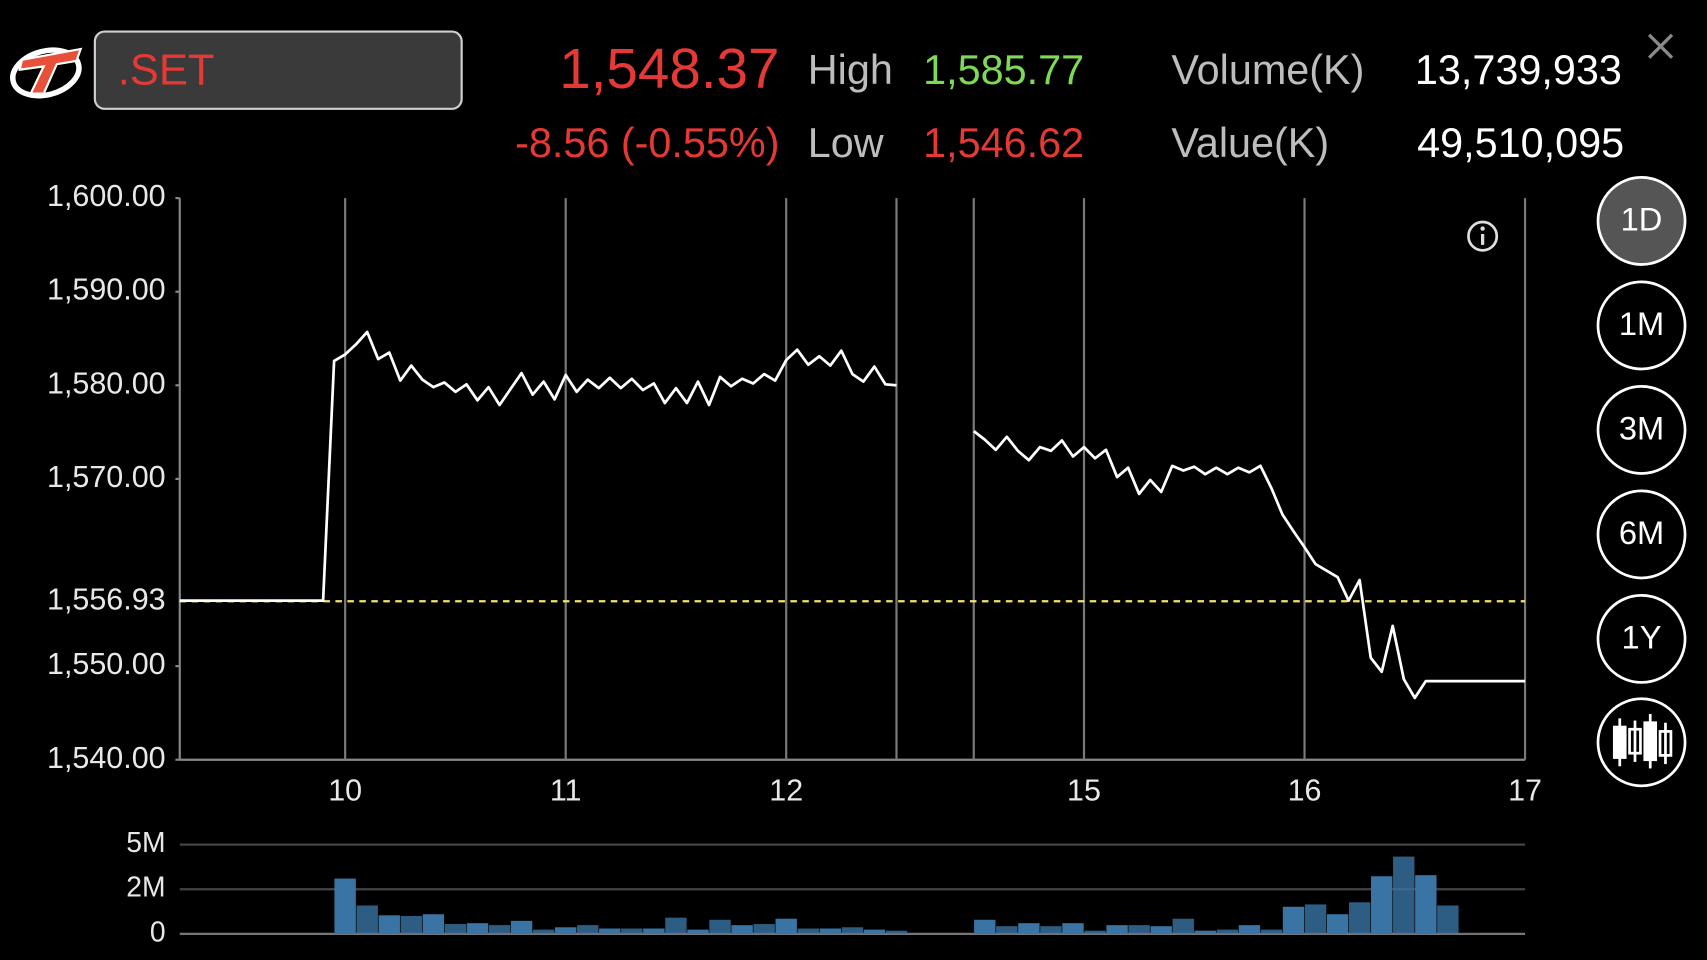 This screenshot has height=960, width=1707. I want to click on close-button, so click(1660, 46).